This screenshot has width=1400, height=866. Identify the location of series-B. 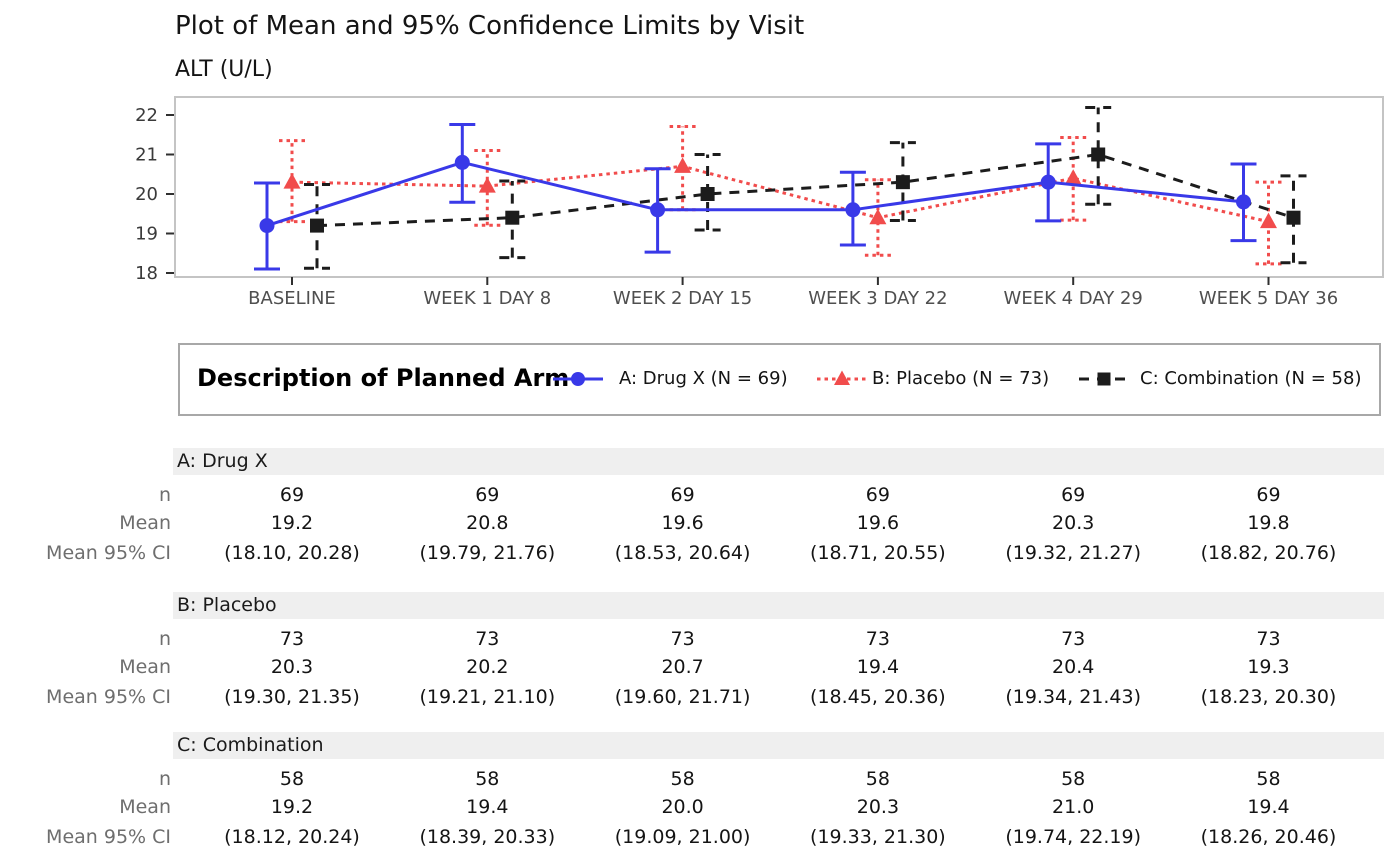
(780, 195).